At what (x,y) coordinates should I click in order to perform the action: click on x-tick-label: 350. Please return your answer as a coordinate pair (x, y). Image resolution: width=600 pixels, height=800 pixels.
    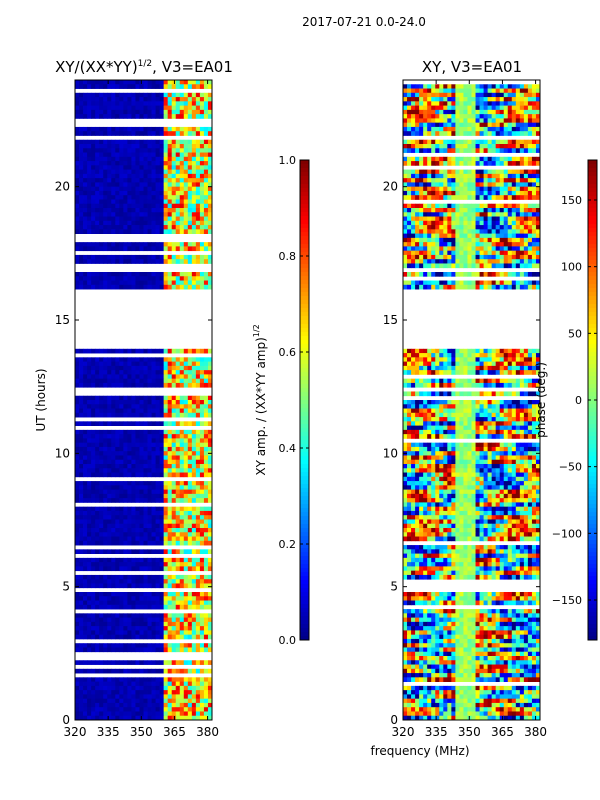
    Looking at the image, I should click on (469, 732).